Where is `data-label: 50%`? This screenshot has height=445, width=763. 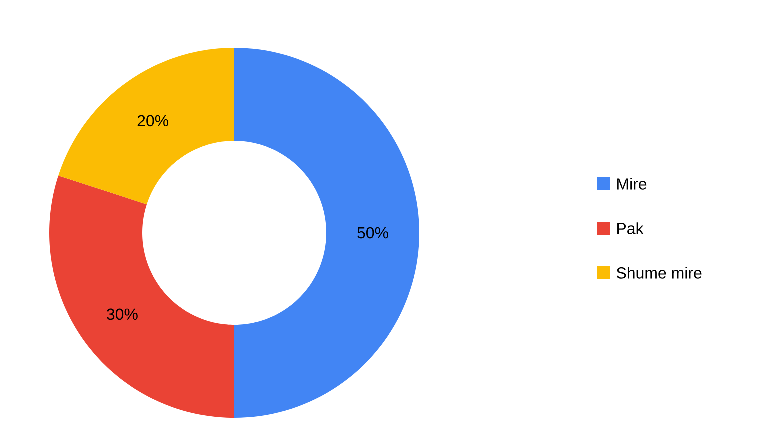
data-label: 50% is located at coordinates (373, 233).